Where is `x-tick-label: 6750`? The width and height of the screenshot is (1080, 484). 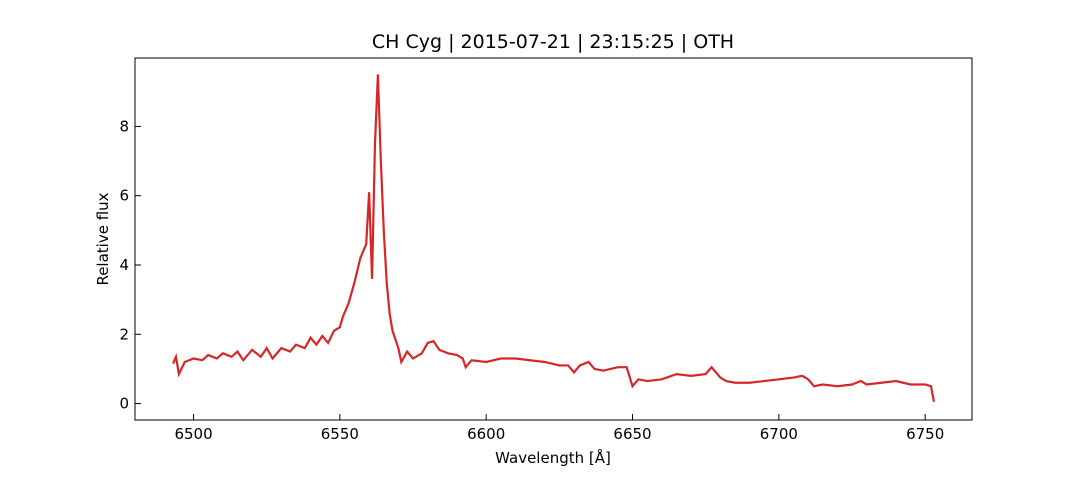
x-tick-label: 6750 is located at coordinates (925, 434).